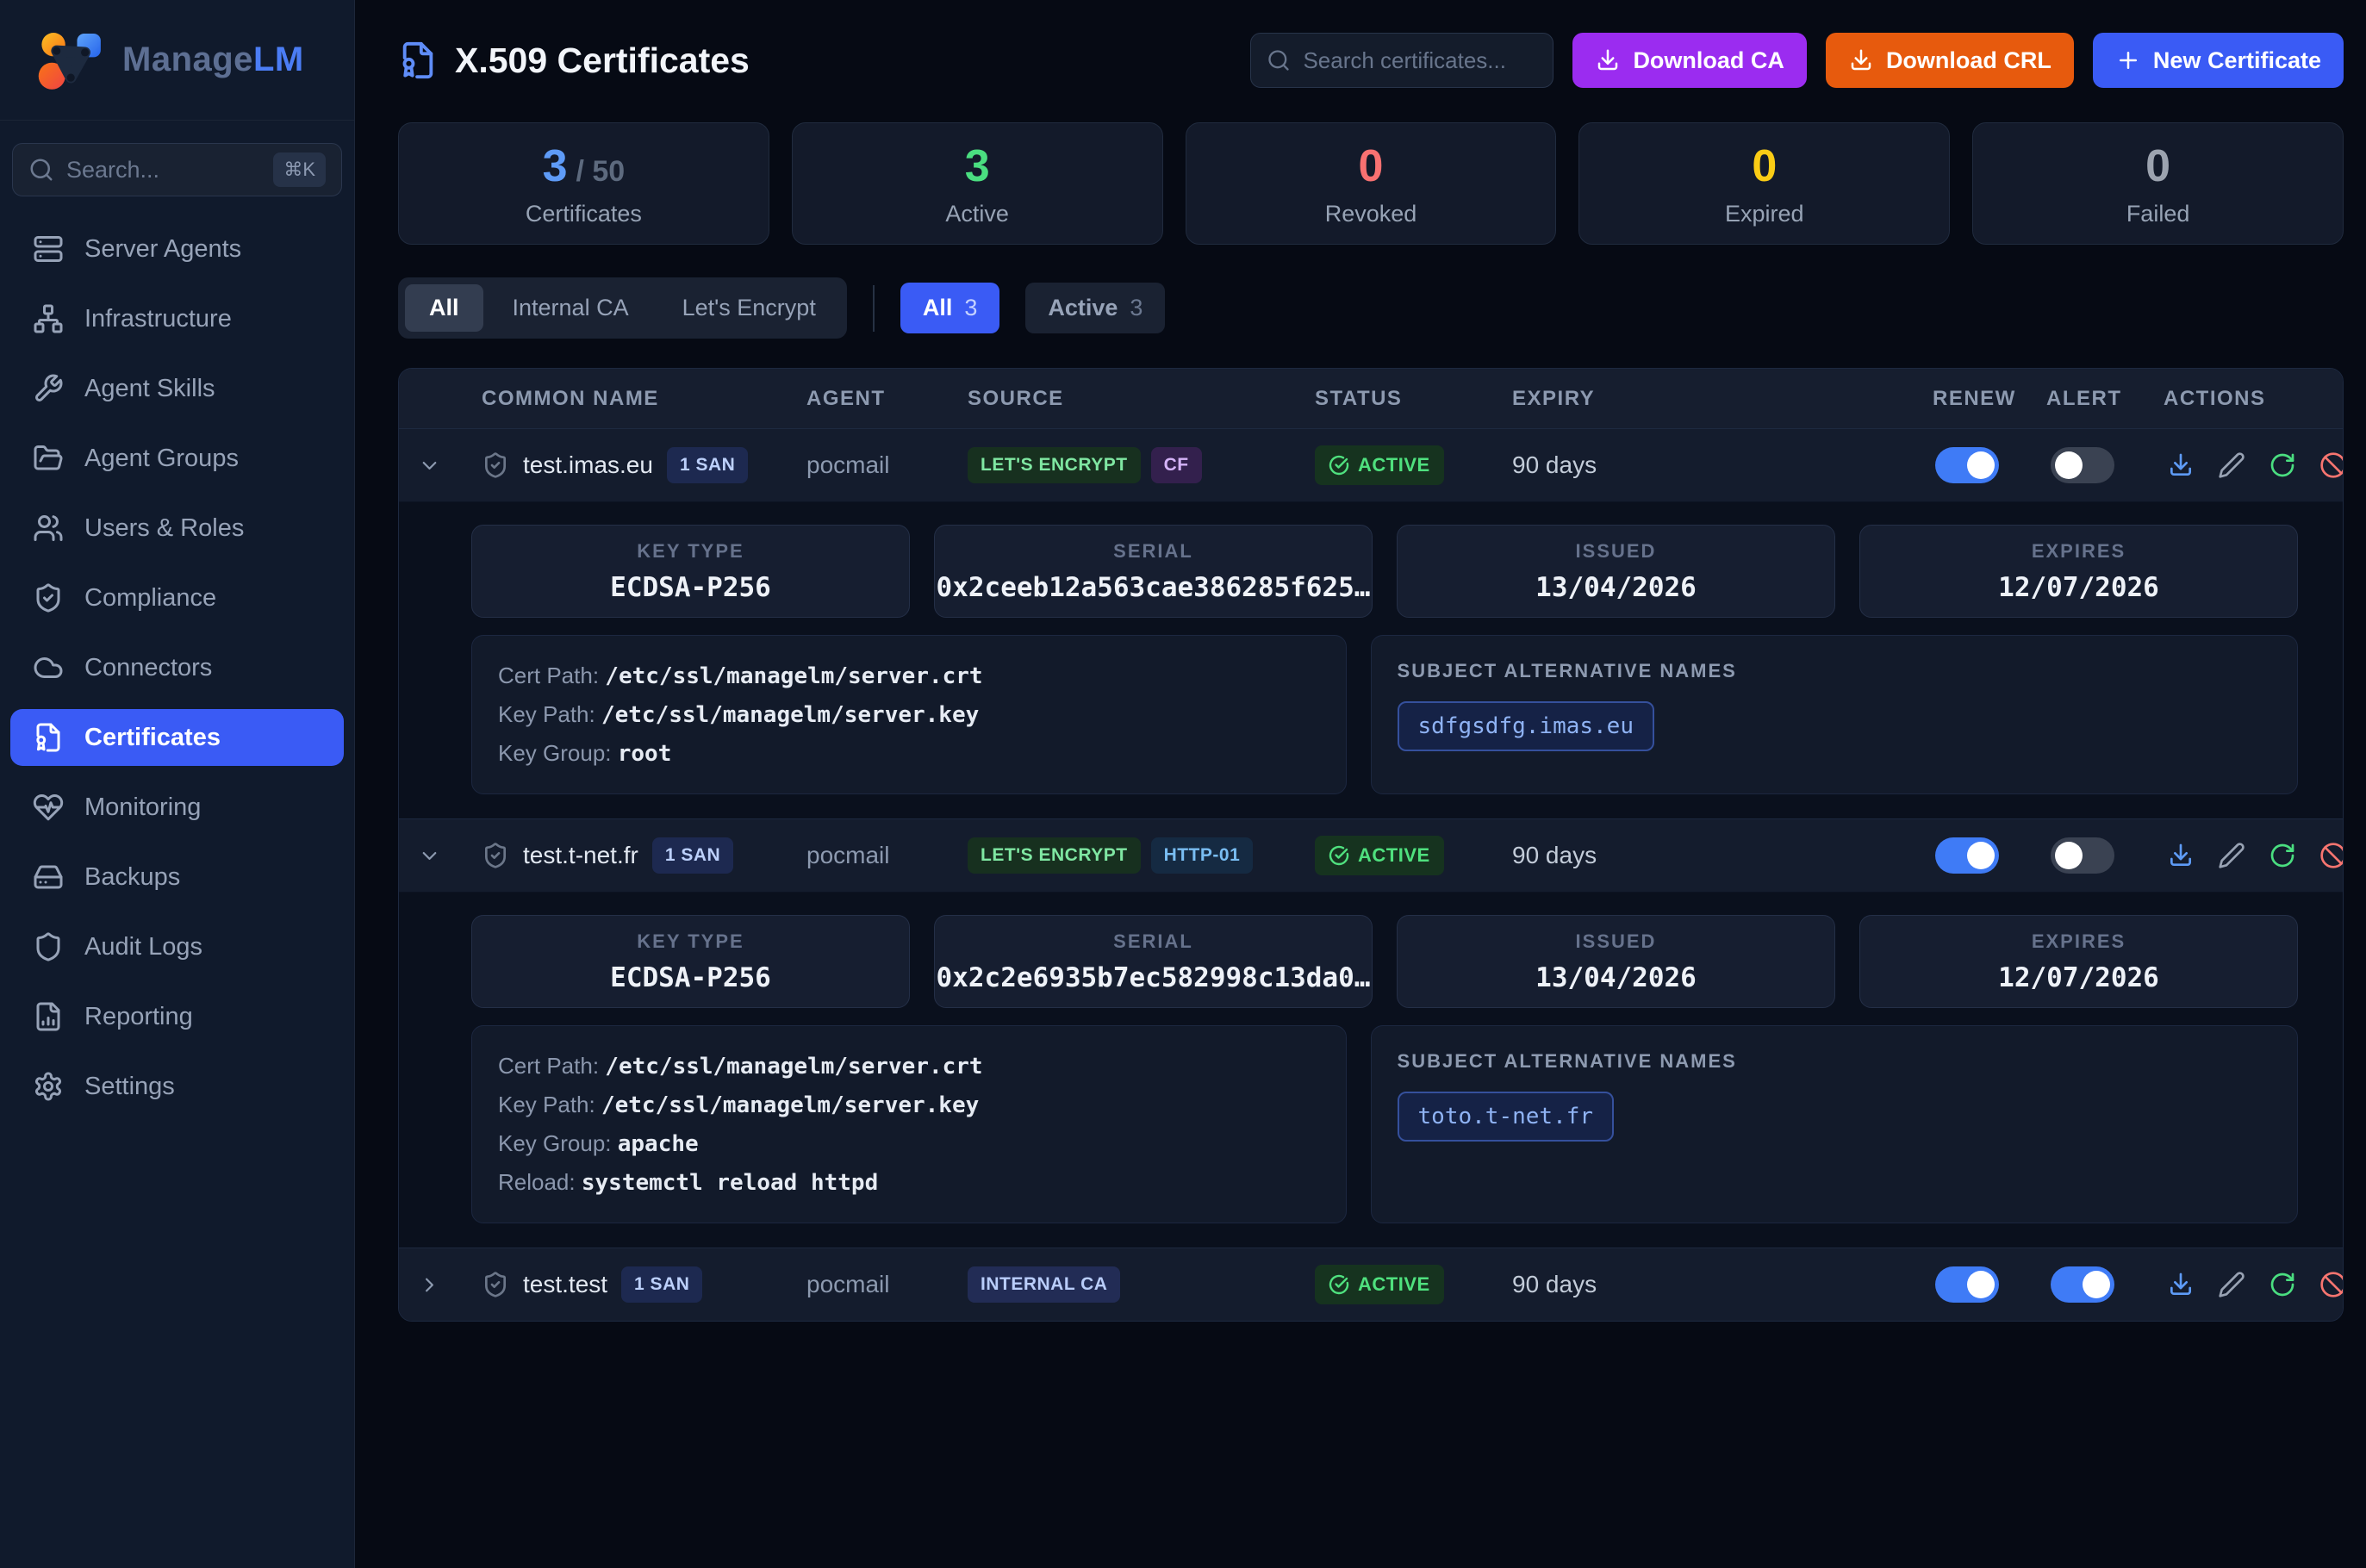  I want to click on heart-pulse-icon, so click(48, 808).